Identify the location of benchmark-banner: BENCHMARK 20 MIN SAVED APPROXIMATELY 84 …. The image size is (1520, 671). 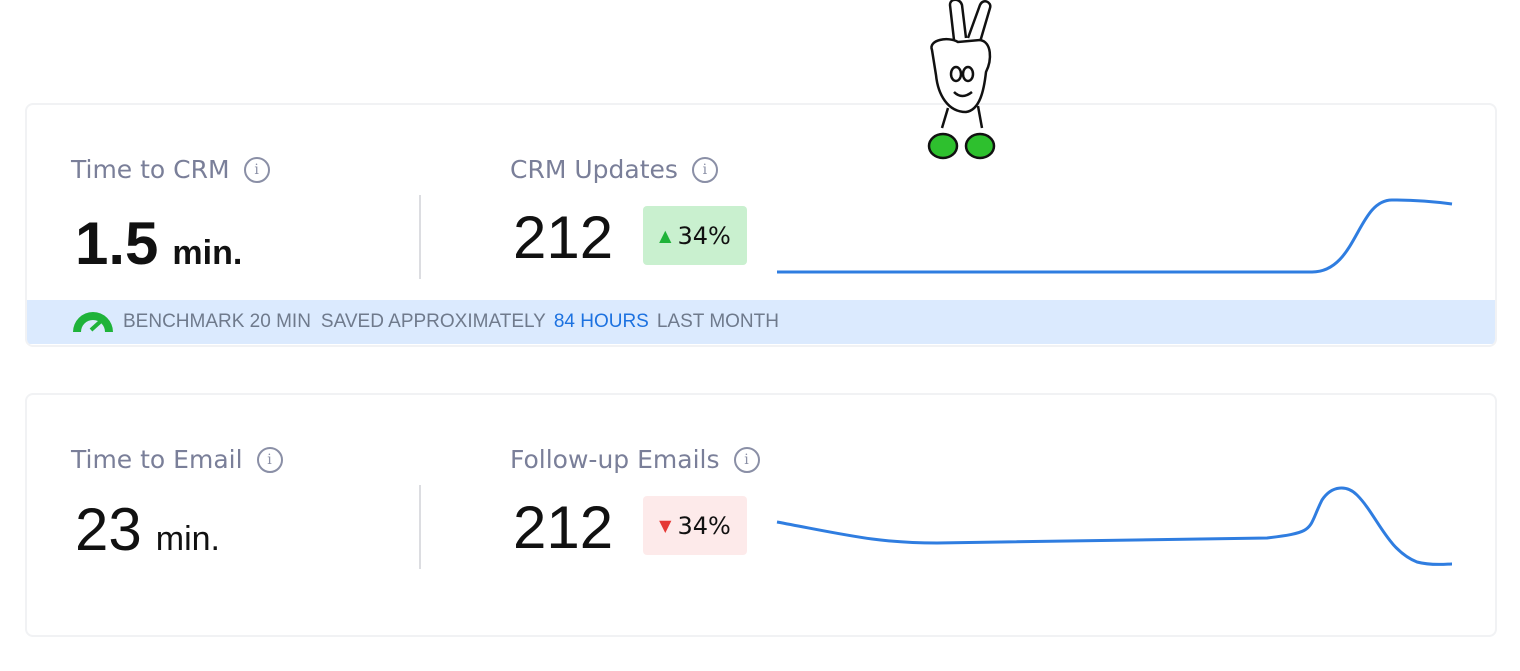
(761, 322).